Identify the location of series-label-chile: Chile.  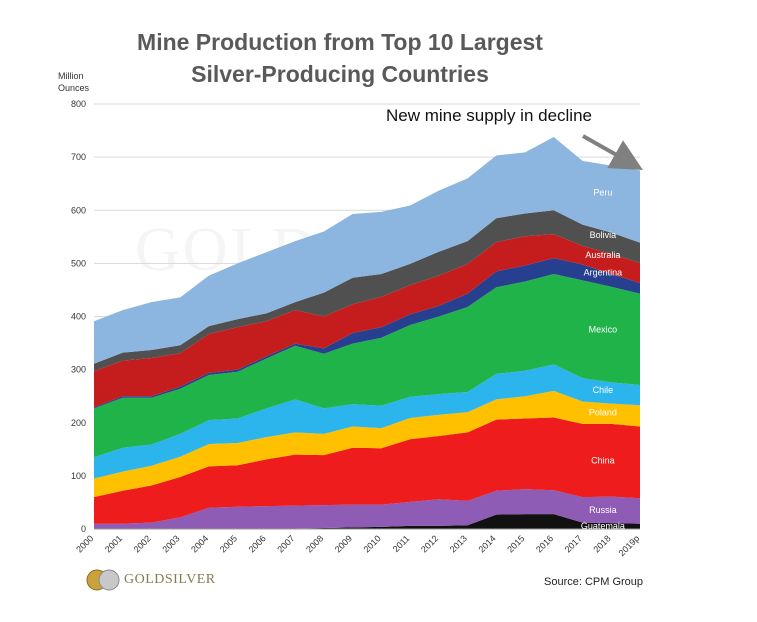
(603, 390).